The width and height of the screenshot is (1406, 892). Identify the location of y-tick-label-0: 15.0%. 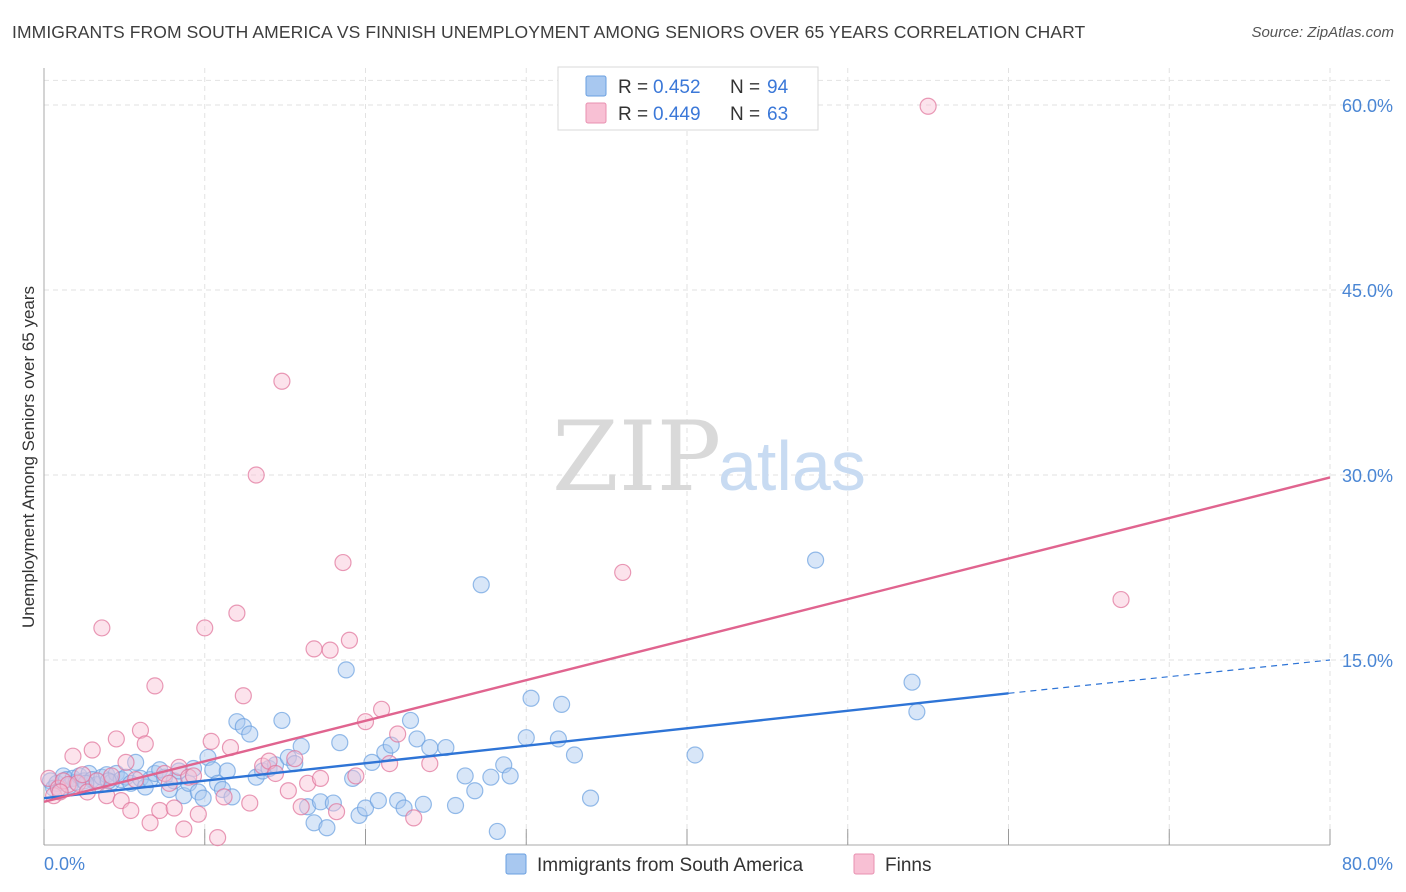
(1367, 661).